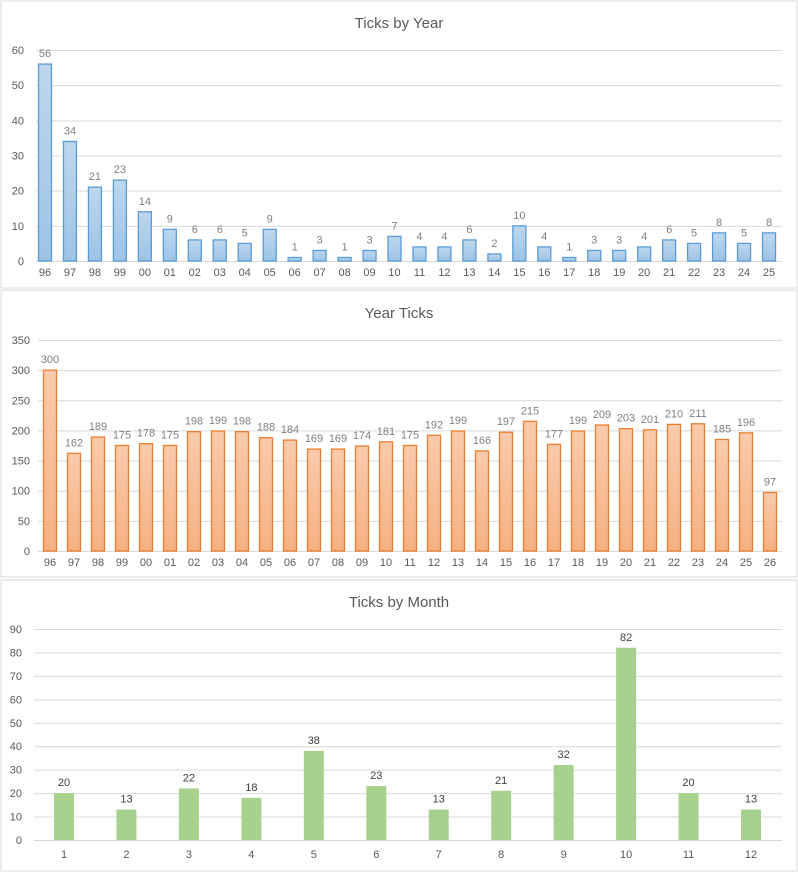 The image size is (798, 872). I want to click on data-label: 197, so click(506, 422).